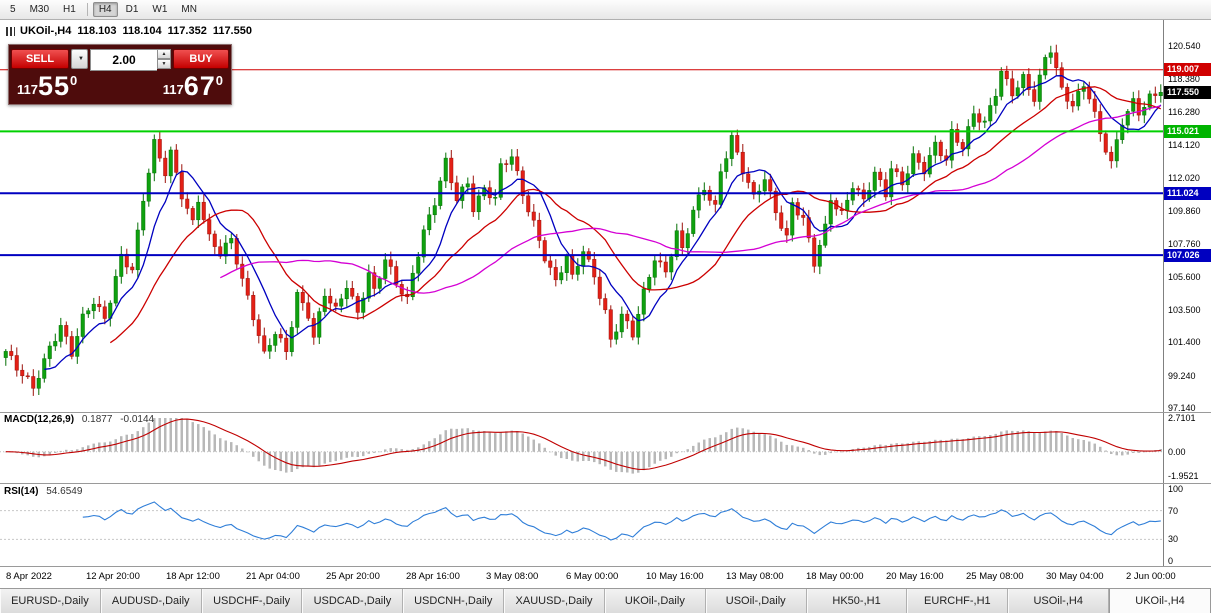  What do you see at coordinates (857, 601) in the screenshot?
I see `chart-tab-HK50-H1: HK50-,H1` at bounding box center [857, 601].